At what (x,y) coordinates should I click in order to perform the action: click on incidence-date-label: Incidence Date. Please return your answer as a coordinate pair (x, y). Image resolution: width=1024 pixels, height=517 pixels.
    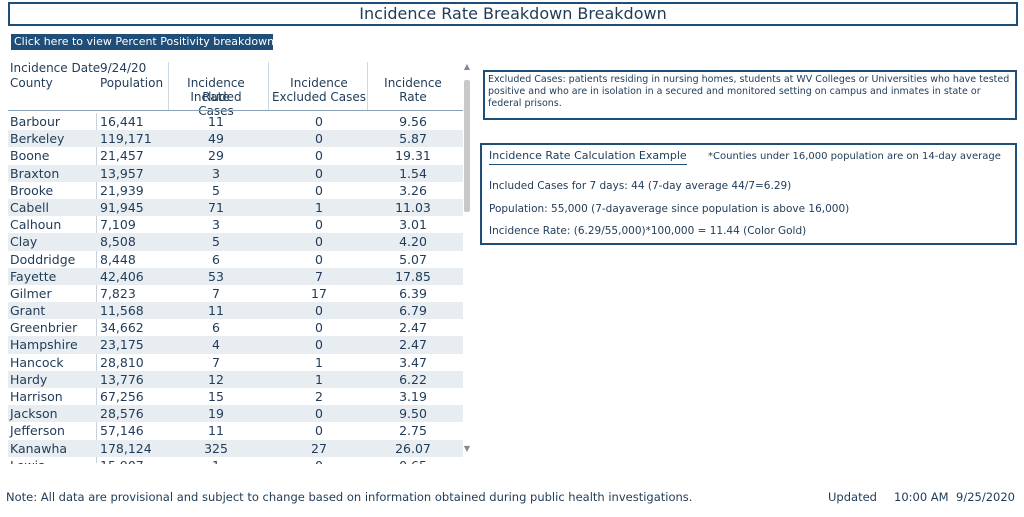
    Looking at the image, I should click on (55, 68).